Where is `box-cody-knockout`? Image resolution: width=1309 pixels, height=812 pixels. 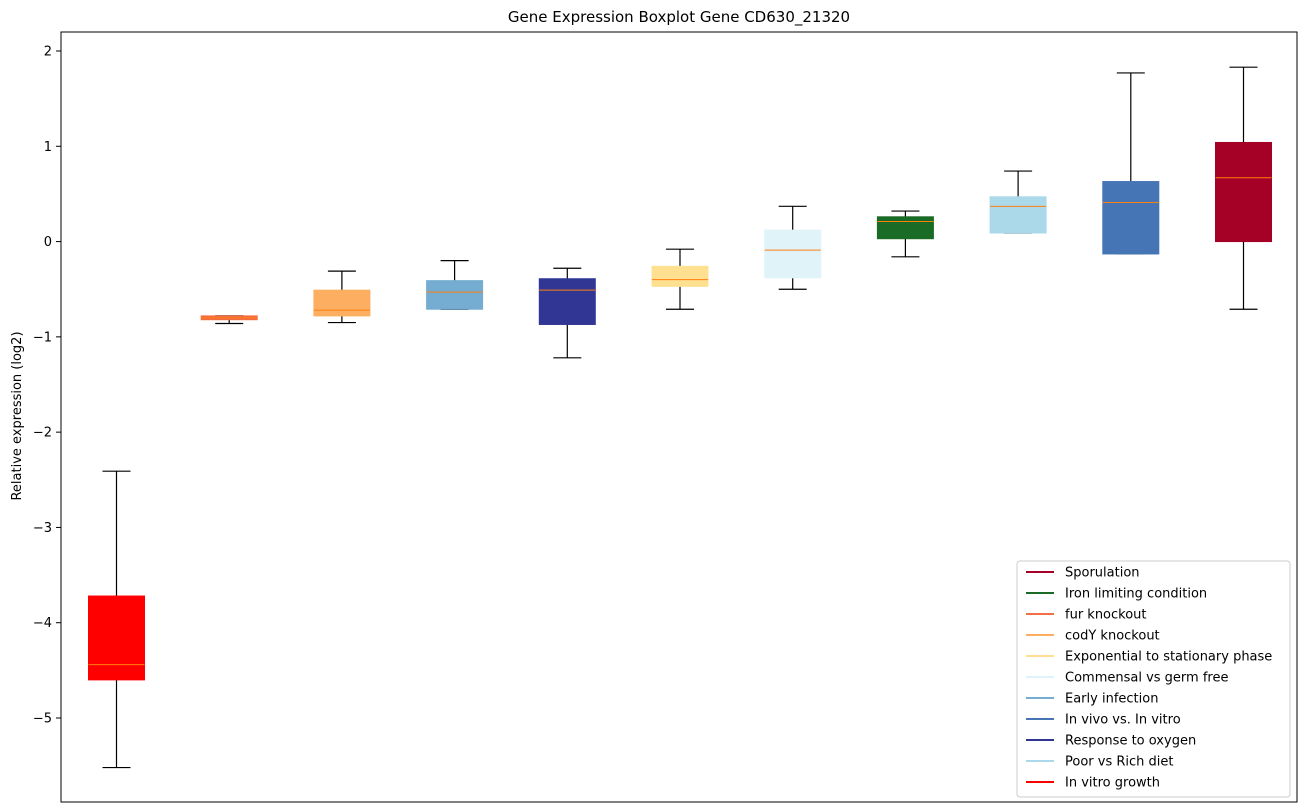 box-cody-knockout is located at coordinates (342, 297).